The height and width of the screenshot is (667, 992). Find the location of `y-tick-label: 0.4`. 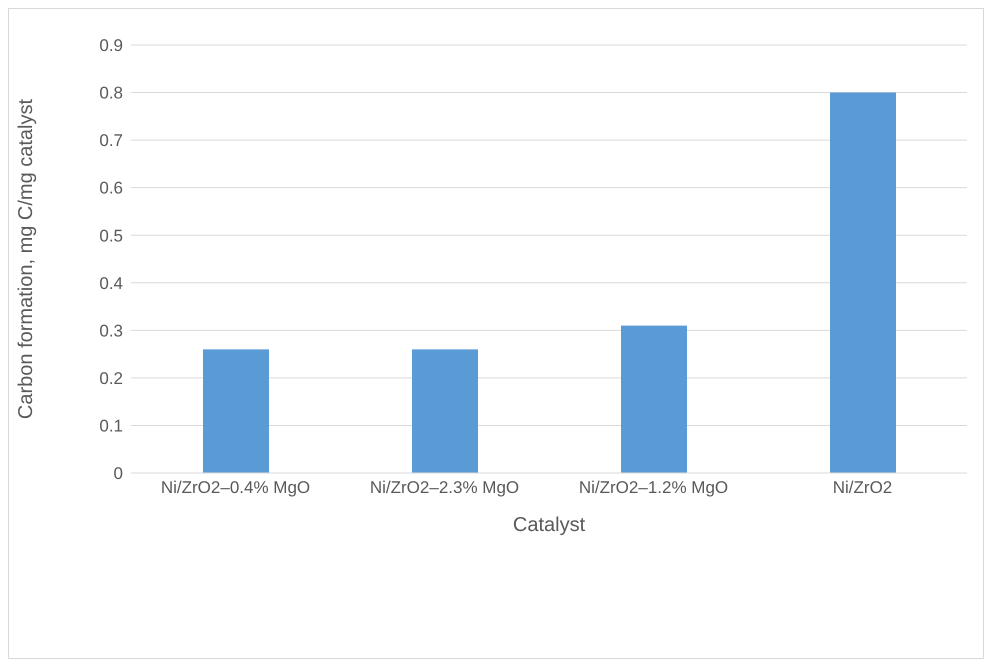

y-tick-label: 0.4 is located at coordinates (111, 283).